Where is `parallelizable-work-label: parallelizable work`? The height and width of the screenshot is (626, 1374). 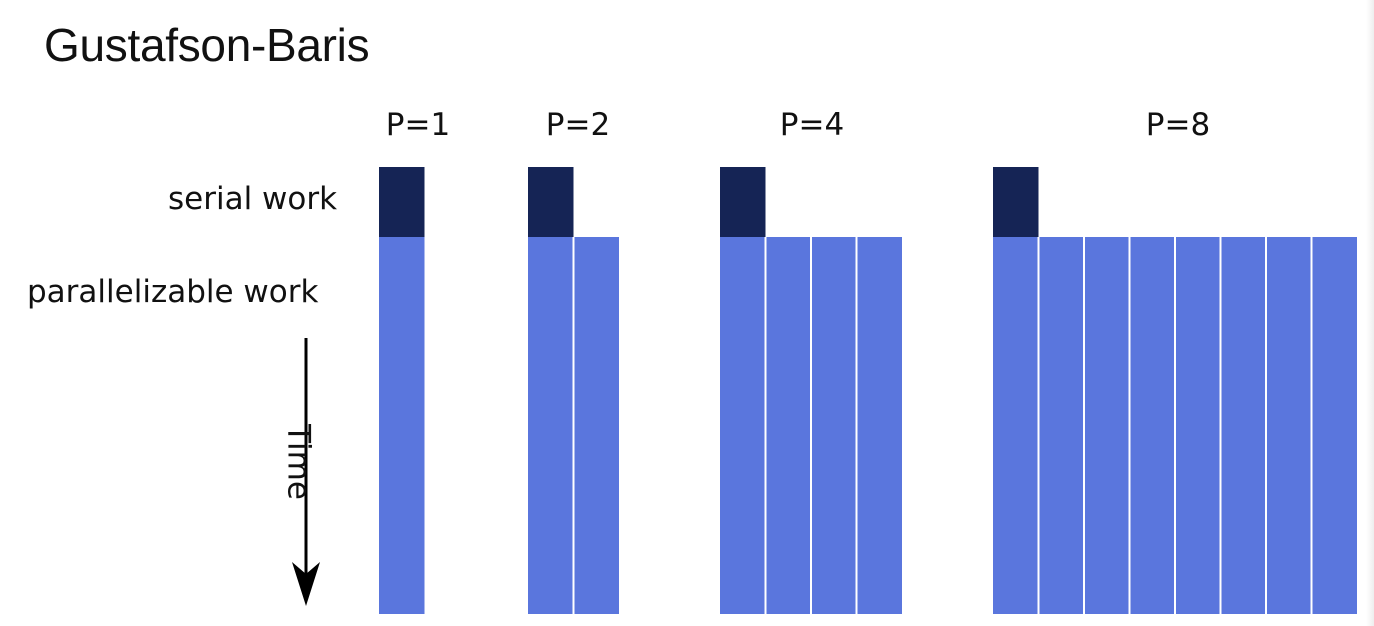
parallelizable-work-label: parallelizable work is located at coordinates (173, 292).